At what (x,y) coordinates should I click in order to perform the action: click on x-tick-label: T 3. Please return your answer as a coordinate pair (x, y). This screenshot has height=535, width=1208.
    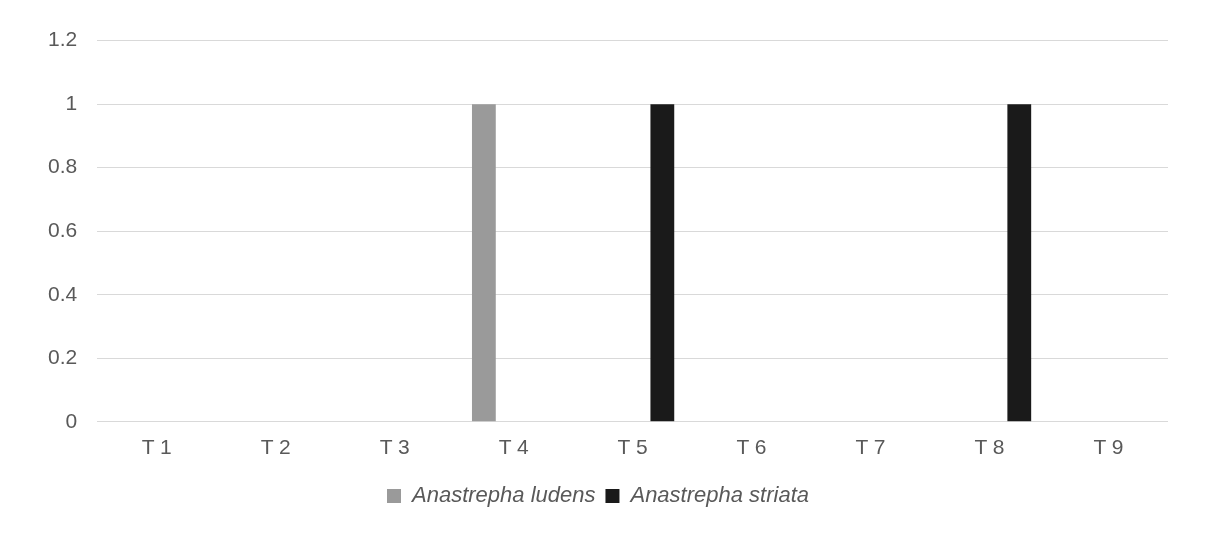
    Looking at the image, I should click on (394, 447).